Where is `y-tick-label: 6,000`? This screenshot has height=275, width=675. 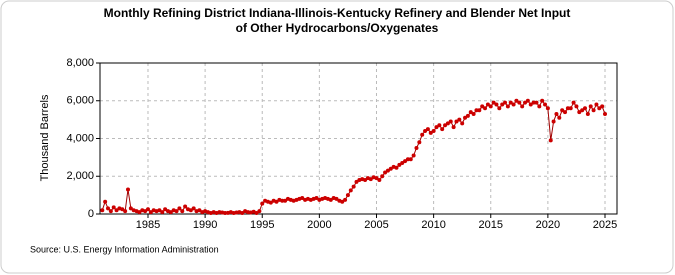 y-tick-label: 6,000 is located at coordinates (80, 101).